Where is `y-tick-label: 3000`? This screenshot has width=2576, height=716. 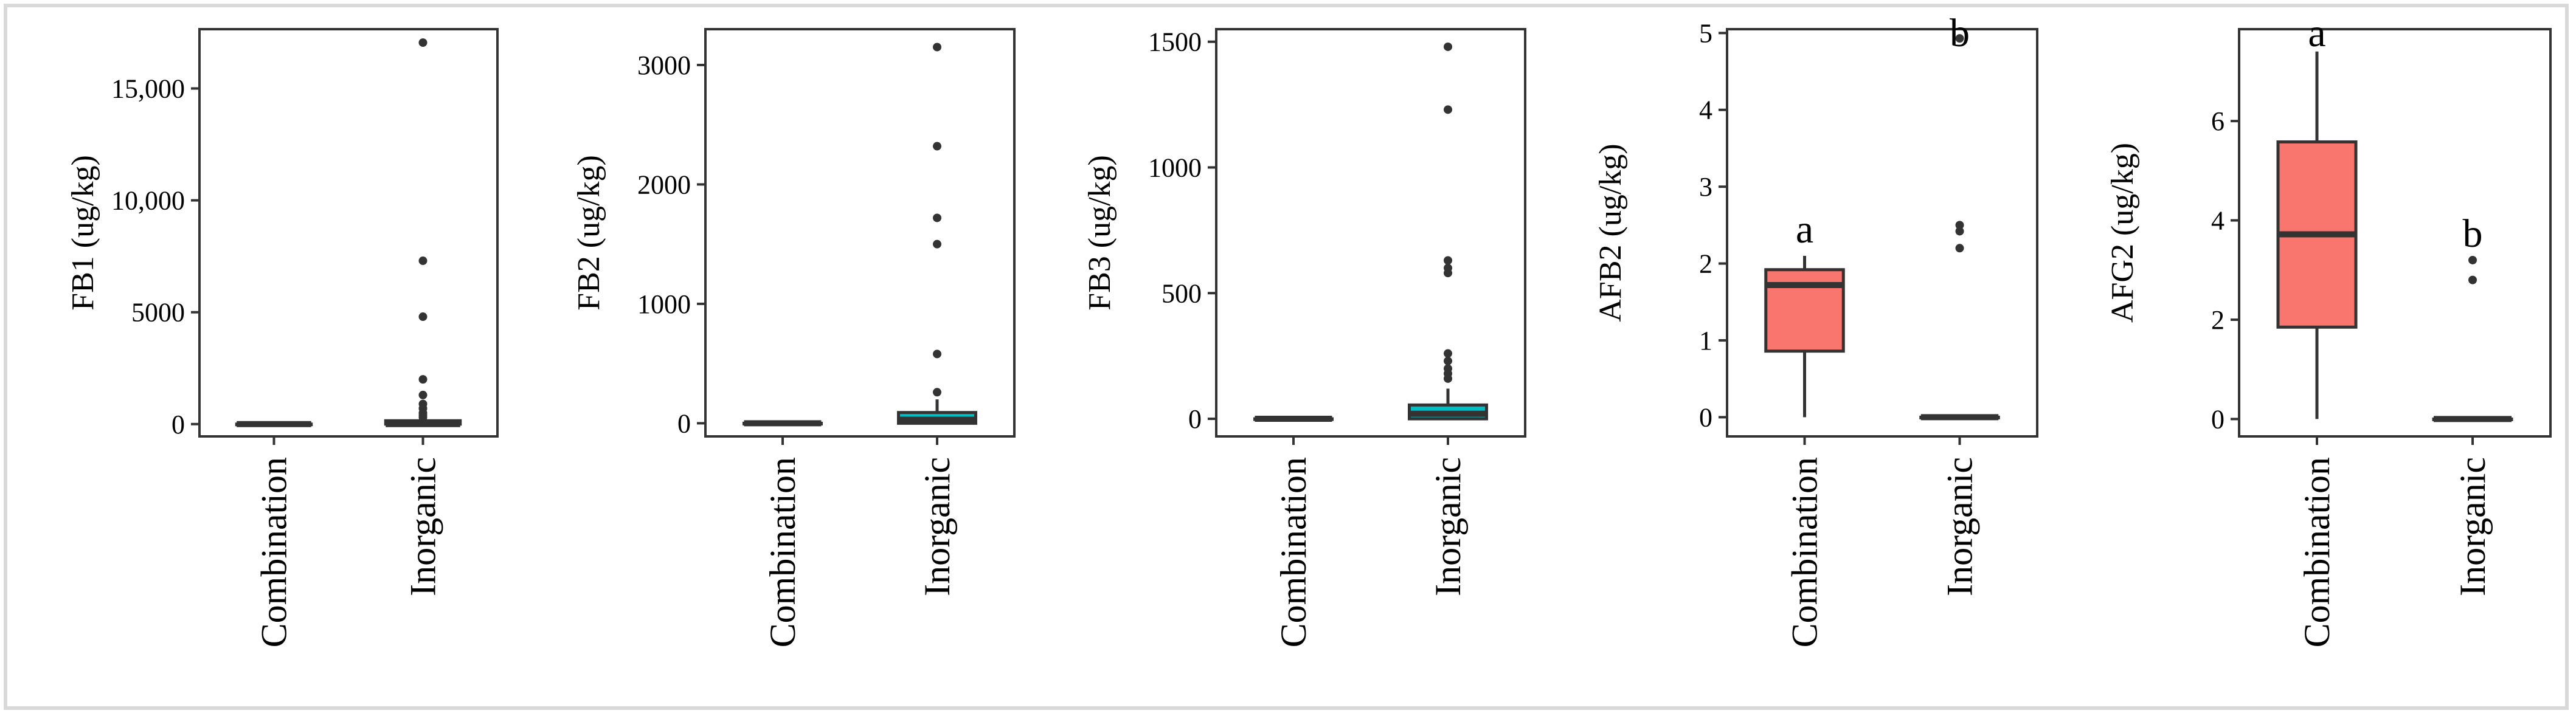
y-tick-label: 3000 is located at coordinates (664, 65).